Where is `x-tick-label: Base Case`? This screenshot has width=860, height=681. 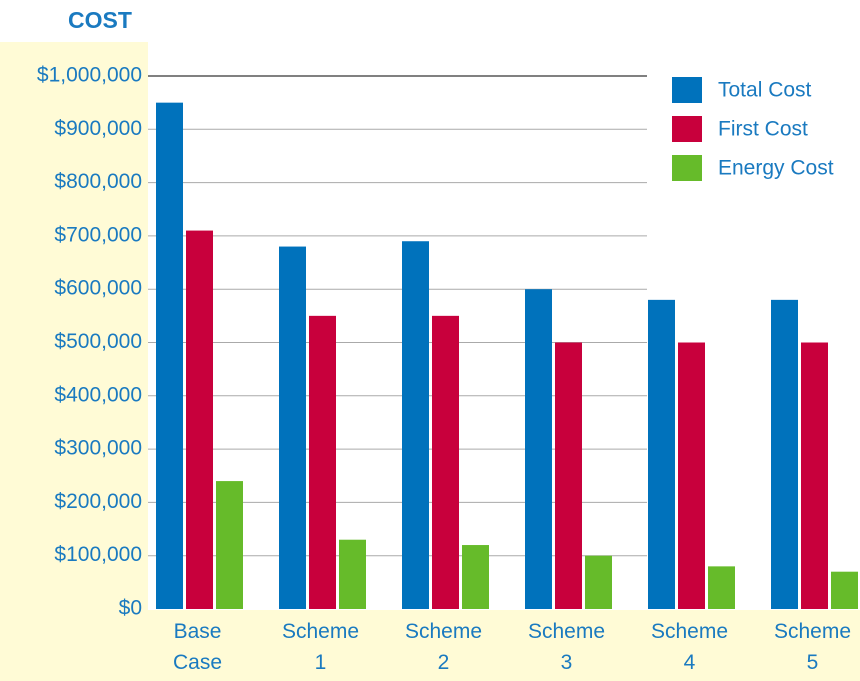
x-tick-label: Base Case is located at coordinates (197, 647).